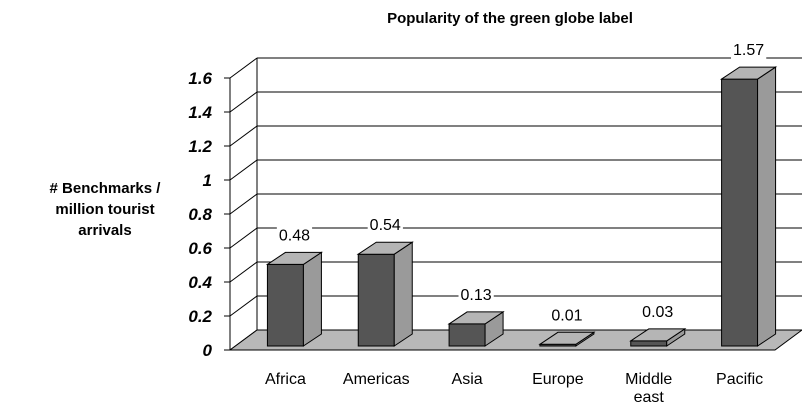 Image resolution: width=802 pixels, height=410 pixels. Describe the element at coordinates (376, 379) in the screenshot. I see `x-tick-label: Americas` at that location.